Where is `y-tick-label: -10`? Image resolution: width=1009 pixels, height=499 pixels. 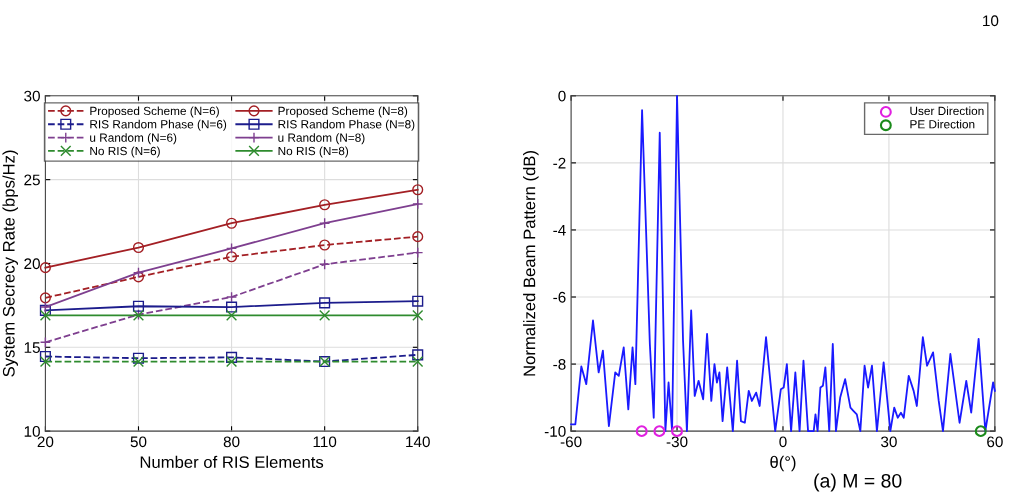
y-tick-label: -10 is located at coordinates (555, 431).